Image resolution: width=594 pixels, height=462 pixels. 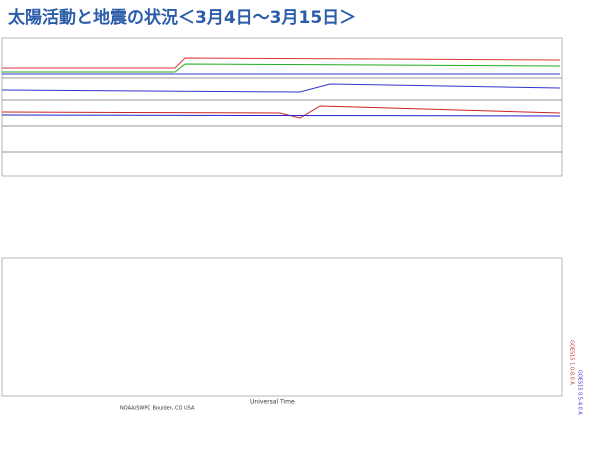 What do you see at coordinates (182, 17) in the screenshot?
I see `title: 太陽活動と地震の状況＜3月4日～3月15日＞` at bounding box center [182, 17].